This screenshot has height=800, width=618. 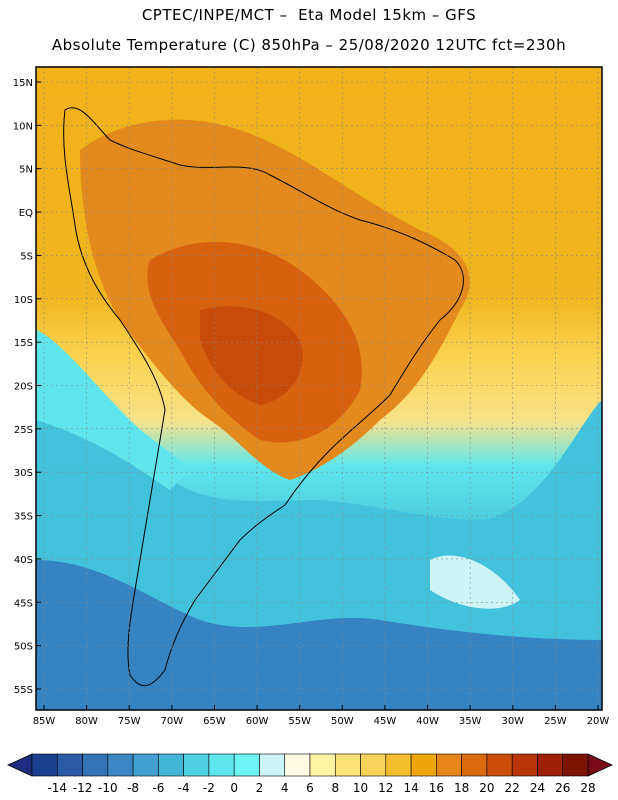 I want to click on colorbar-label: -10, so click(x=108, y=788).